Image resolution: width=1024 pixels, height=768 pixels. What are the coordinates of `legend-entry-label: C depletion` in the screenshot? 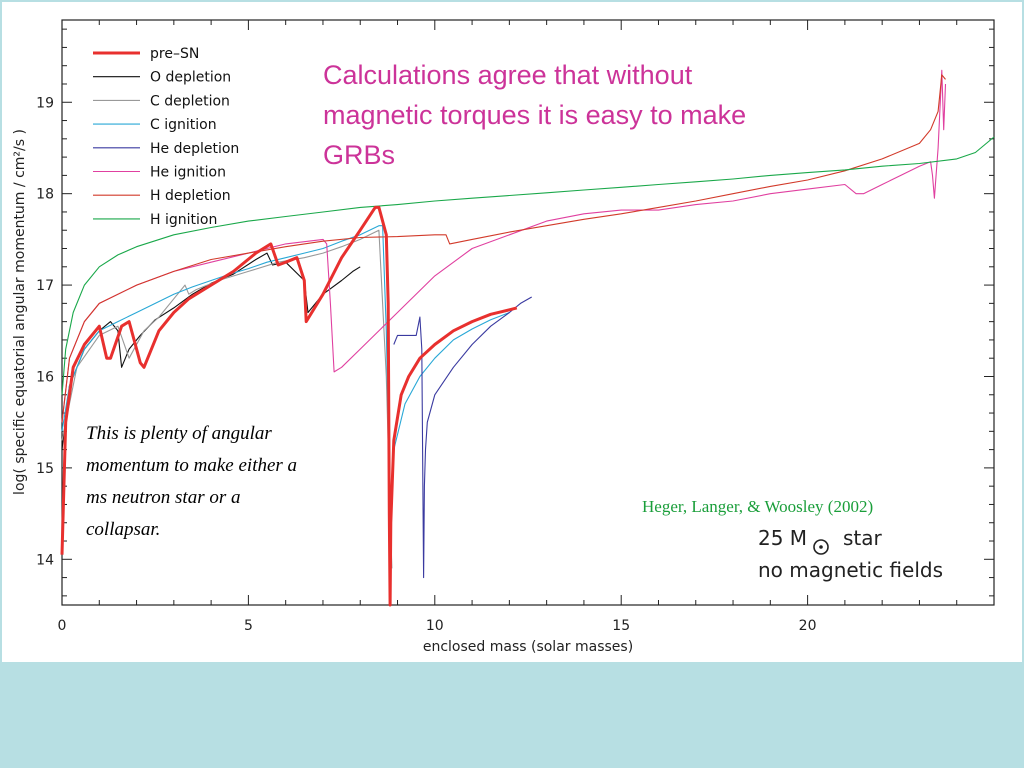 It's located at (190, 101).